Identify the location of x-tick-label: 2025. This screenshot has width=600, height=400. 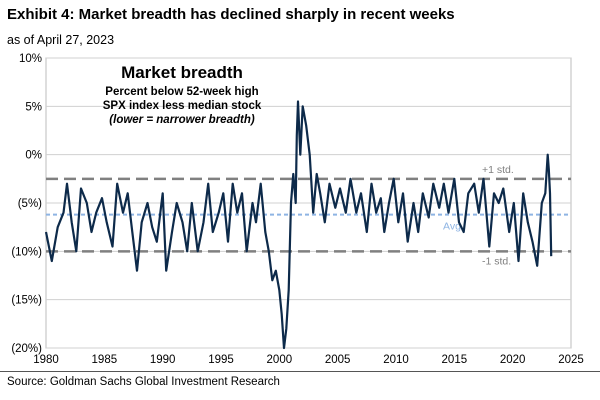
(571, 360).